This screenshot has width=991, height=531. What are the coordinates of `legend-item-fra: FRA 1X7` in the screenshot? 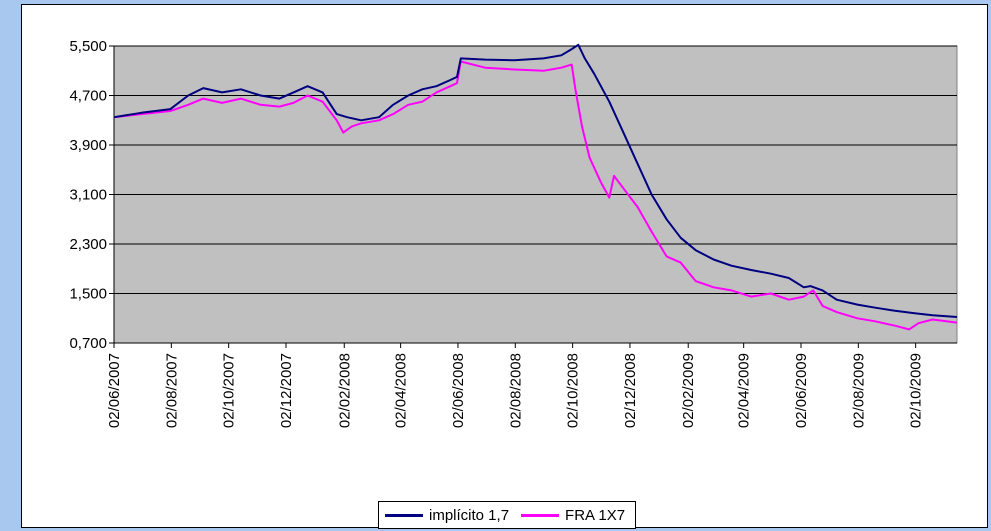 It's located at (573, 515).